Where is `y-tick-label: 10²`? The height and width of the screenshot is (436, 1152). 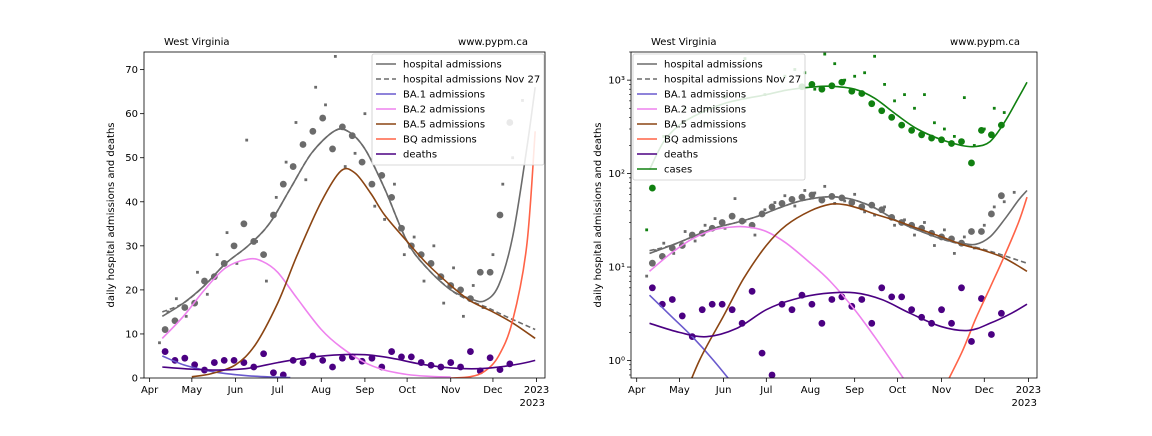 y-tick-label: 10² is located at coordinates (616, 174).